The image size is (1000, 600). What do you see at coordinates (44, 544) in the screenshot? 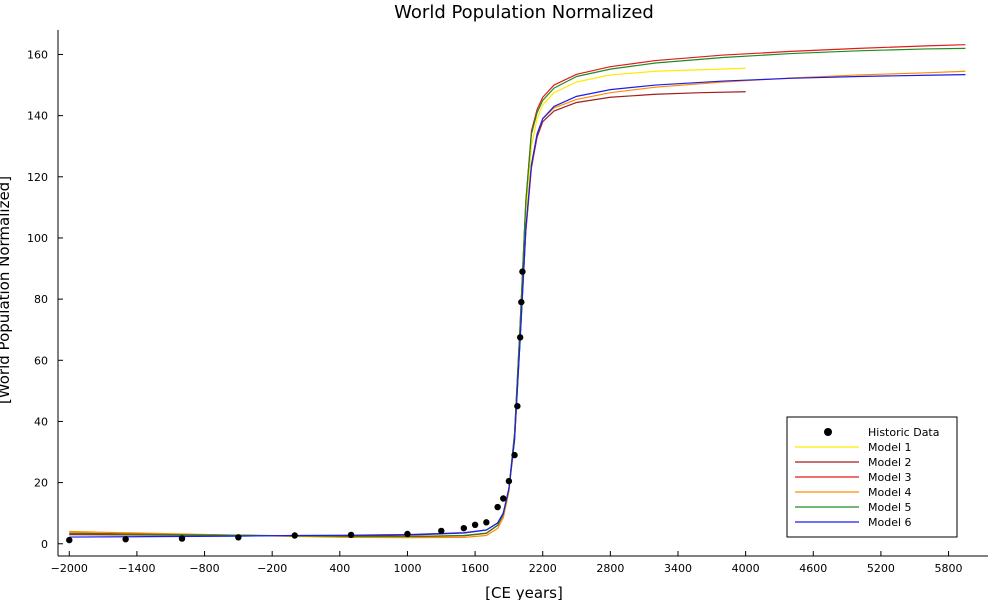
I see `y-tick-label: 0` at bounding box center [44, 544].